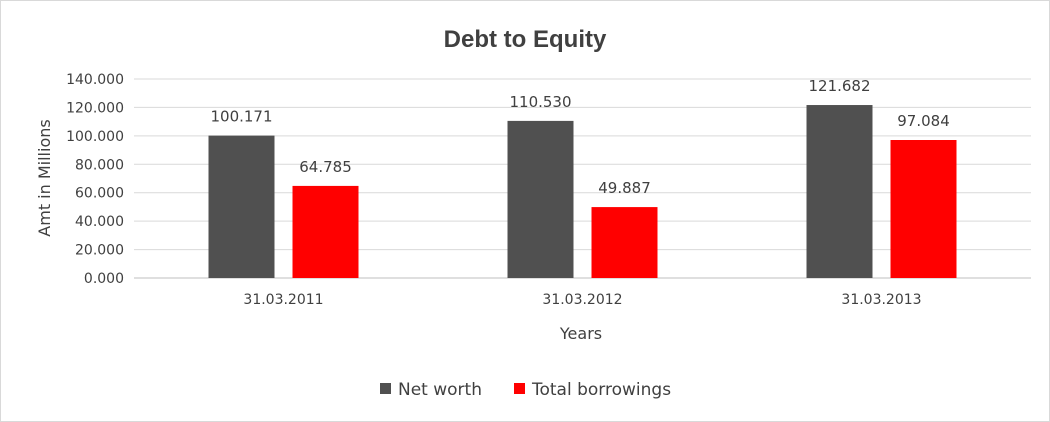  I want to click on data-label: 97.084, so click(923, 121).